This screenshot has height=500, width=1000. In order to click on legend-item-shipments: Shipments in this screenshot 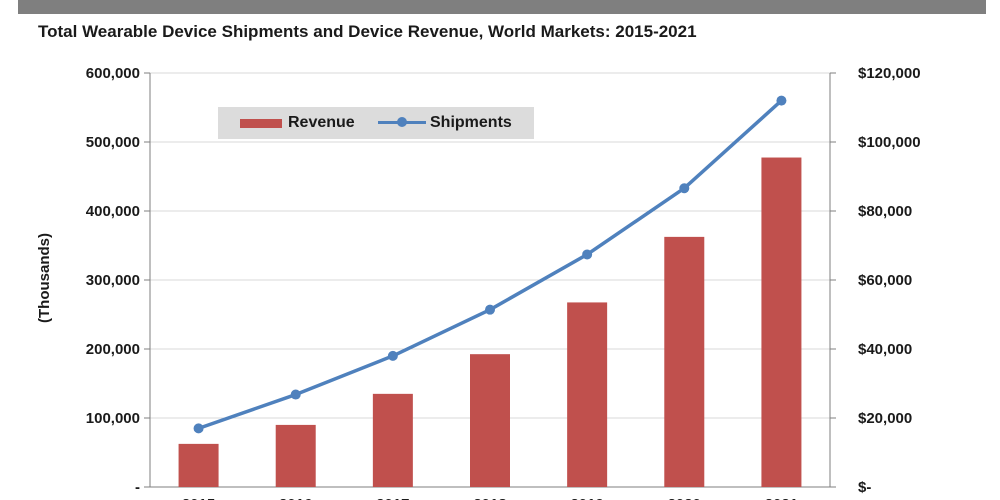, I will do `click(445, 123)`.